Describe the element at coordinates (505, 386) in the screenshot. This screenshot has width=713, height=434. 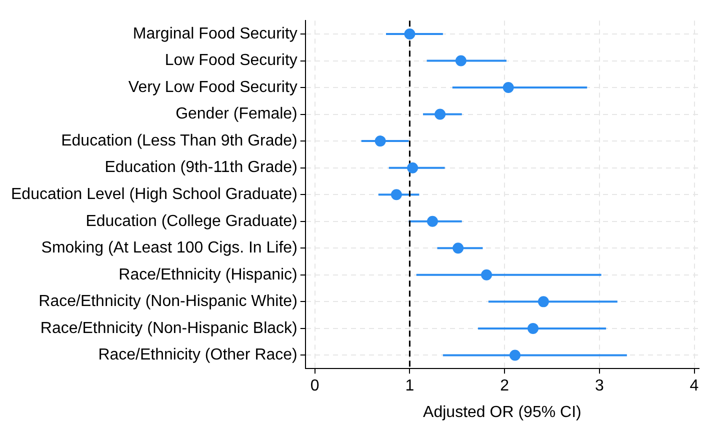
I see `x-tick-label: 2` at that location.